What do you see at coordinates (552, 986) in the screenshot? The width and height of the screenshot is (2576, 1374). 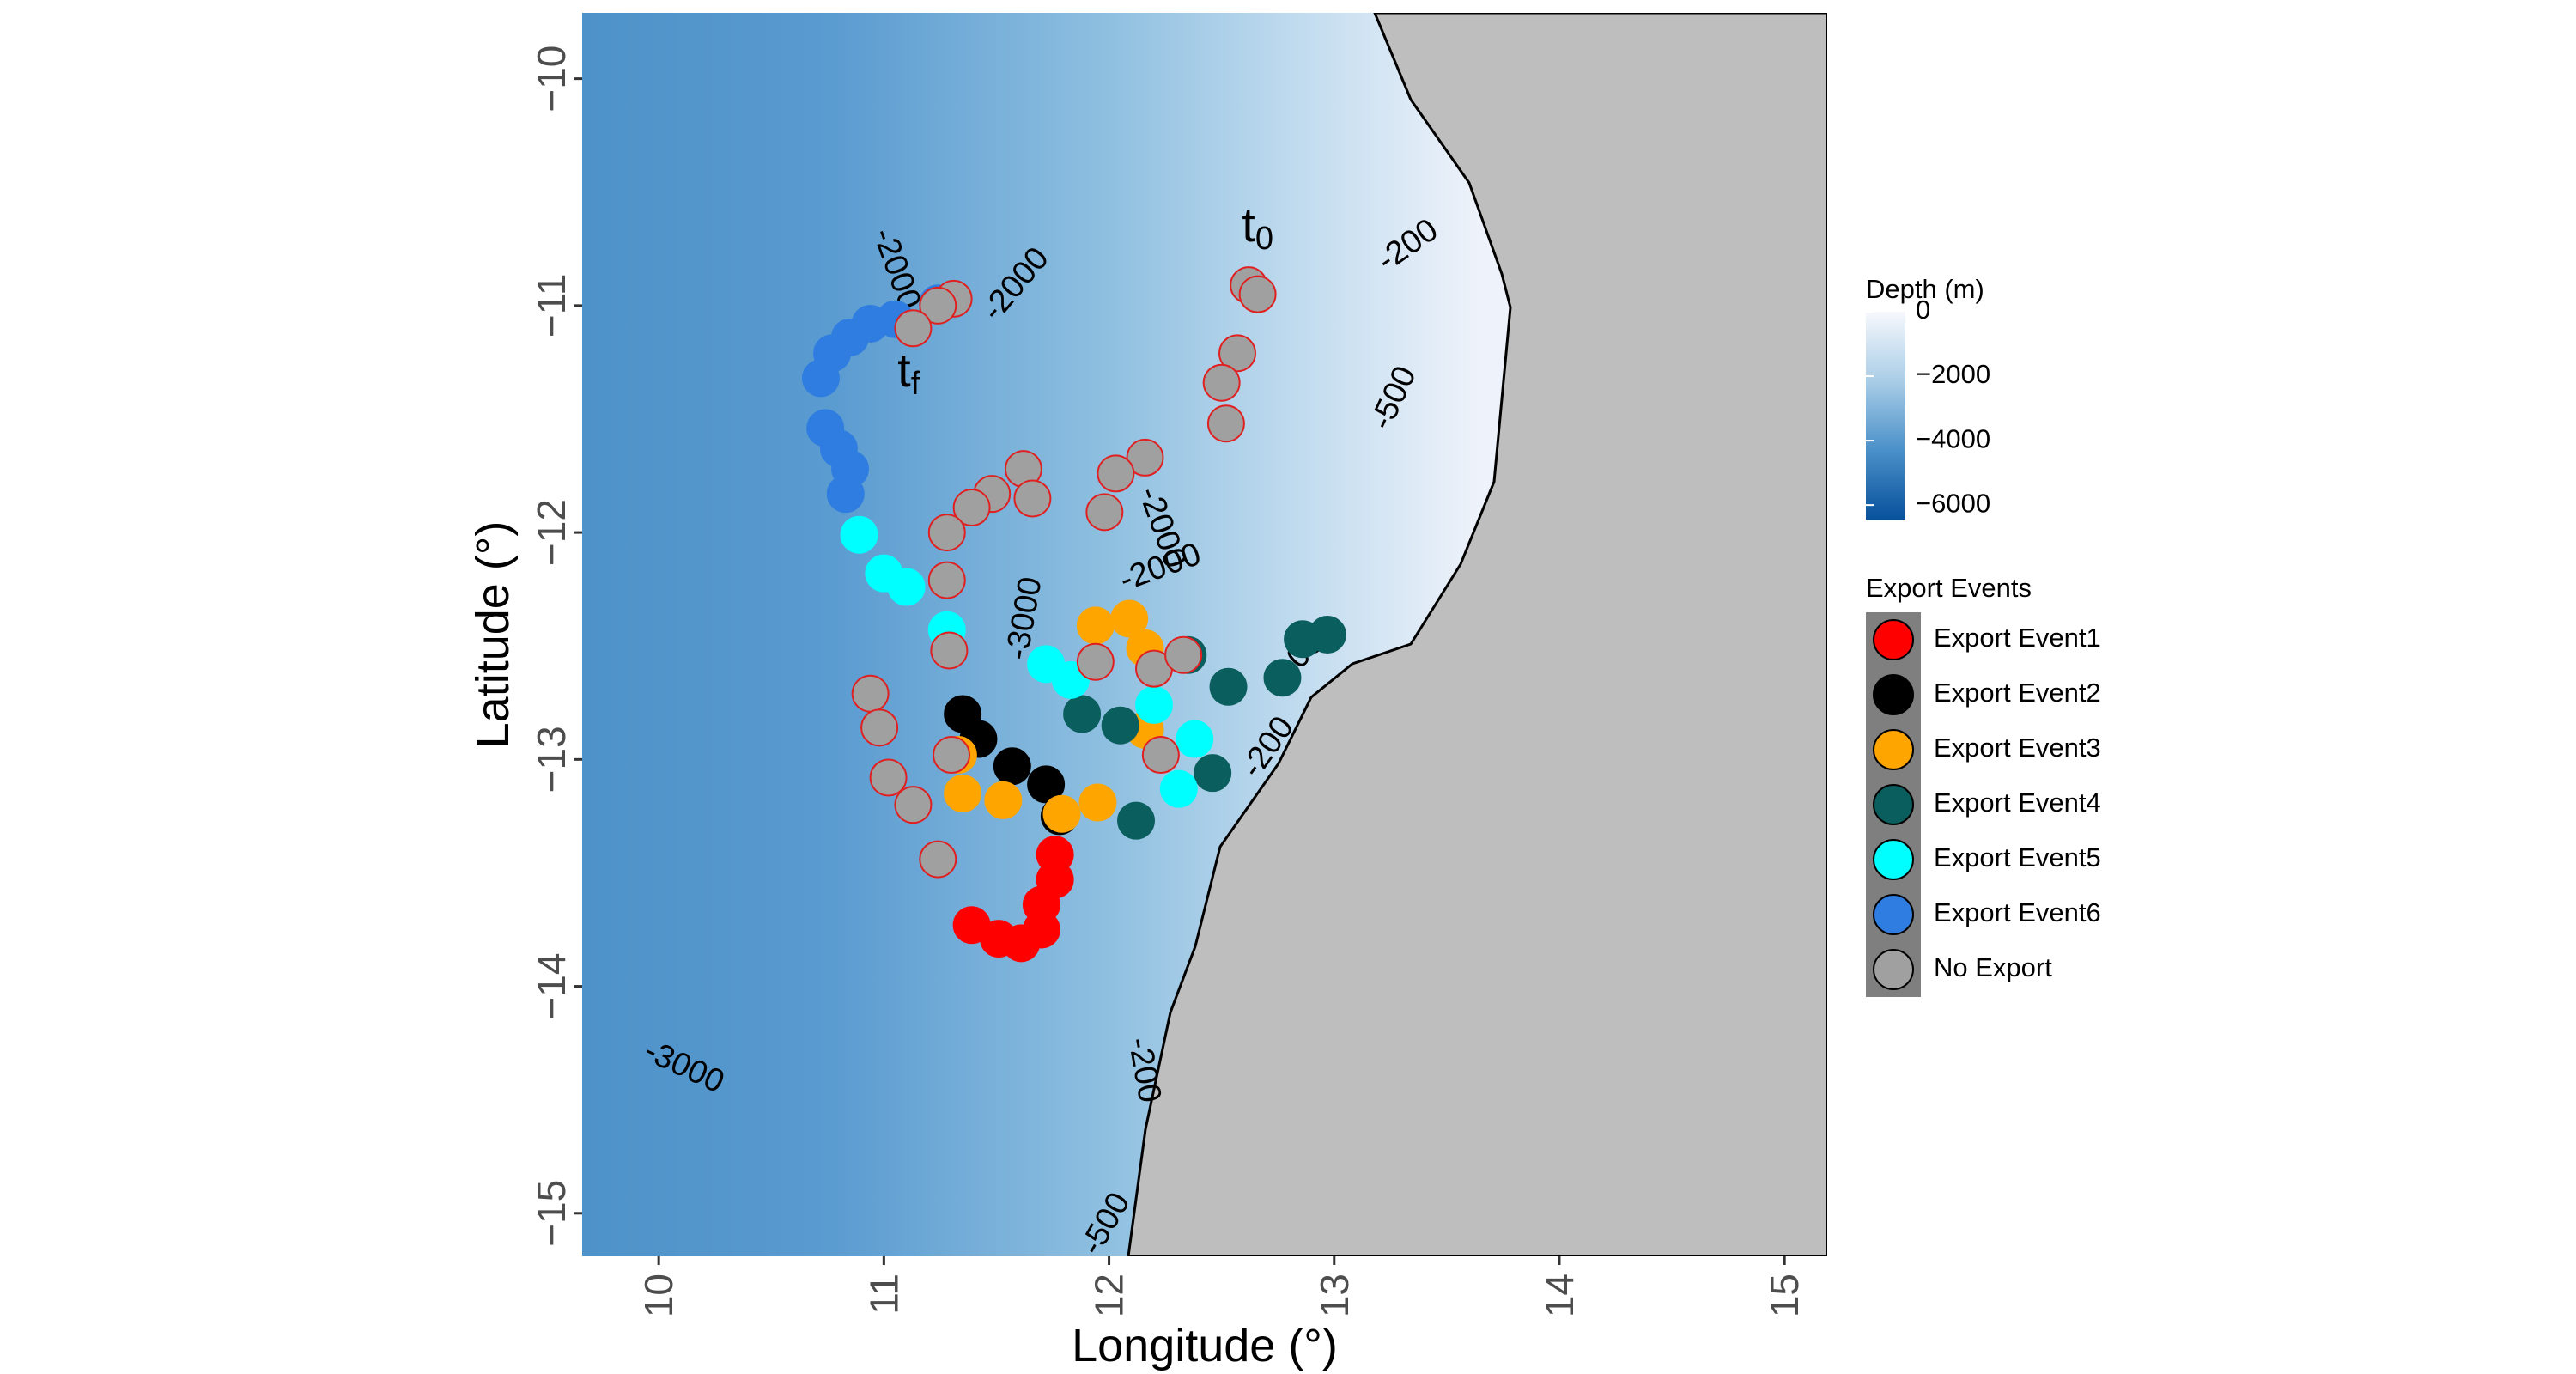 I see `y-tick-label: −14` at bounding box center [552, 986].